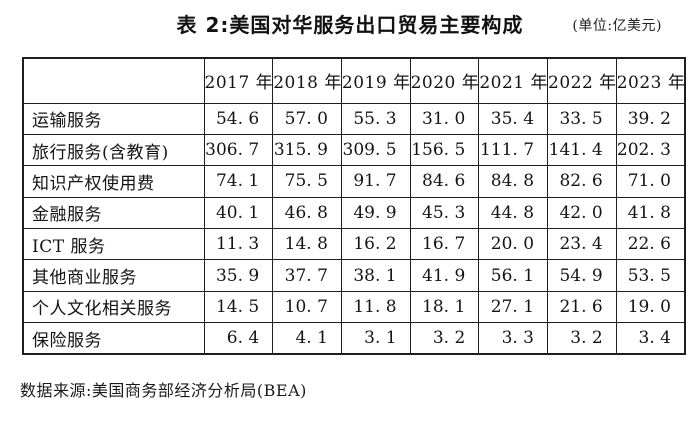  What do you see at coordinates (582, 213) in the screenshot?
I see `value-cell: 42. 0` at bounding box center [582, 213].